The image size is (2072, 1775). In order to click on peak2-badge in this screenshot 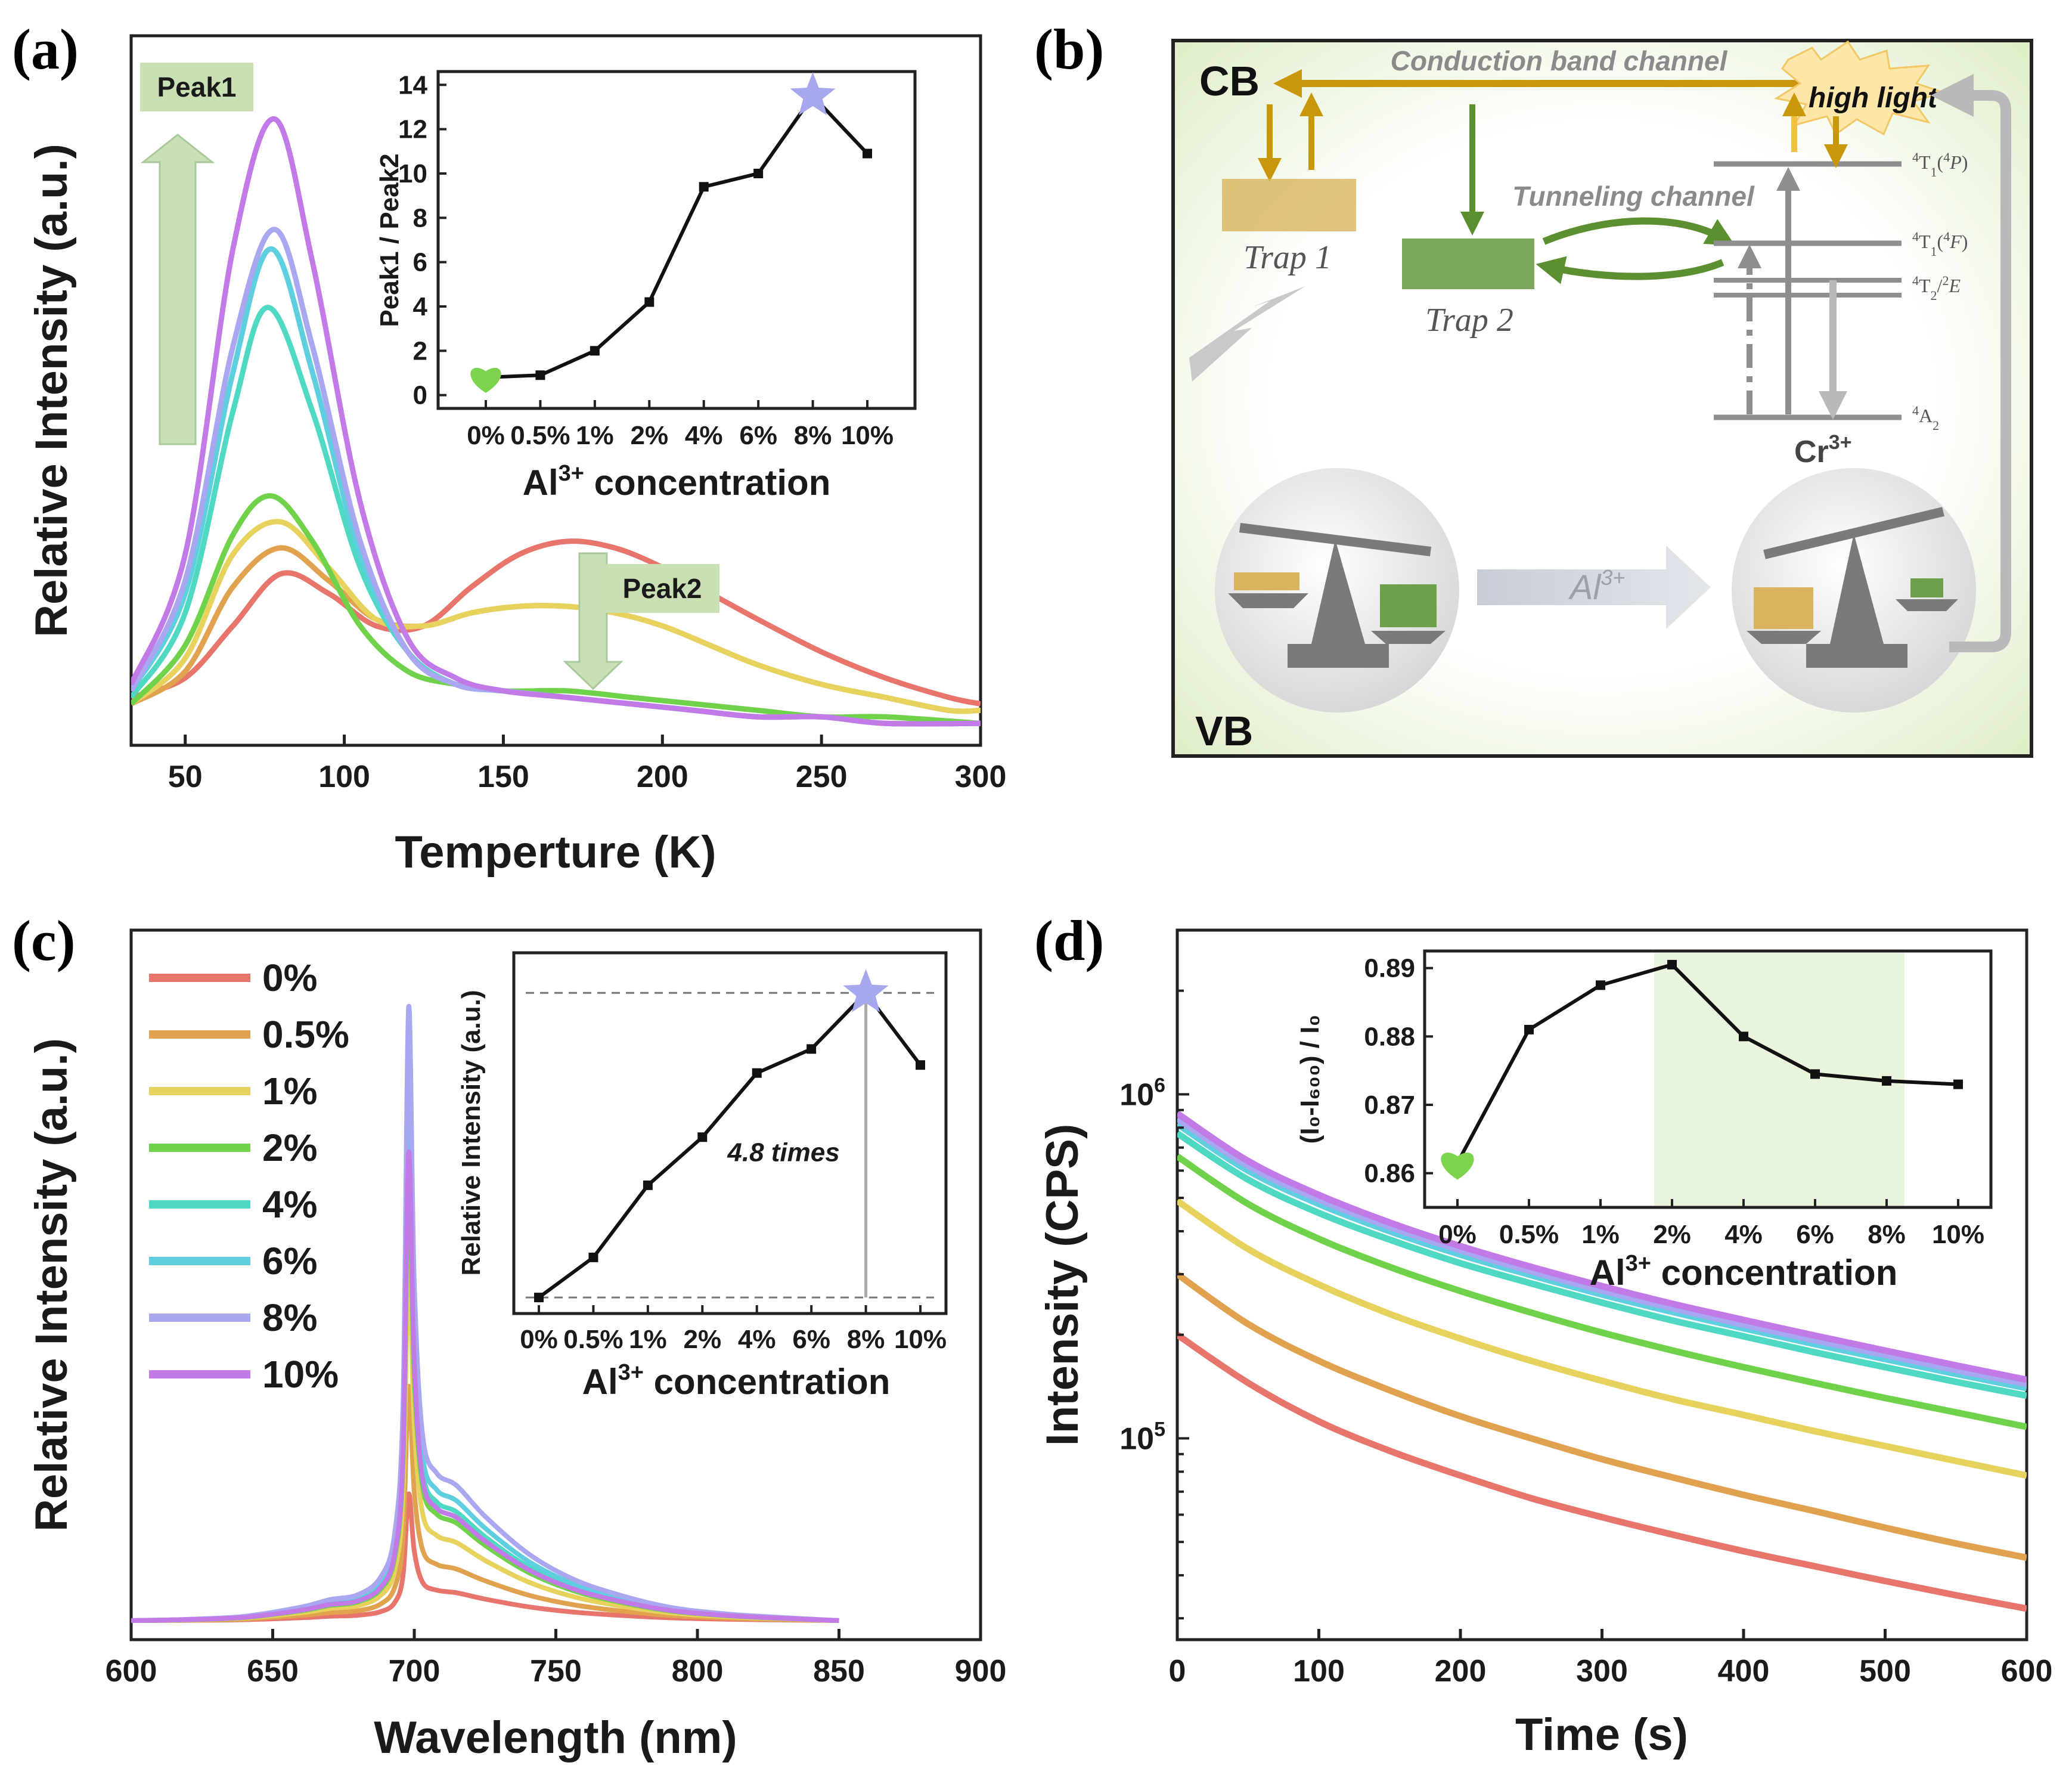, I will do `click(662, 588)`.